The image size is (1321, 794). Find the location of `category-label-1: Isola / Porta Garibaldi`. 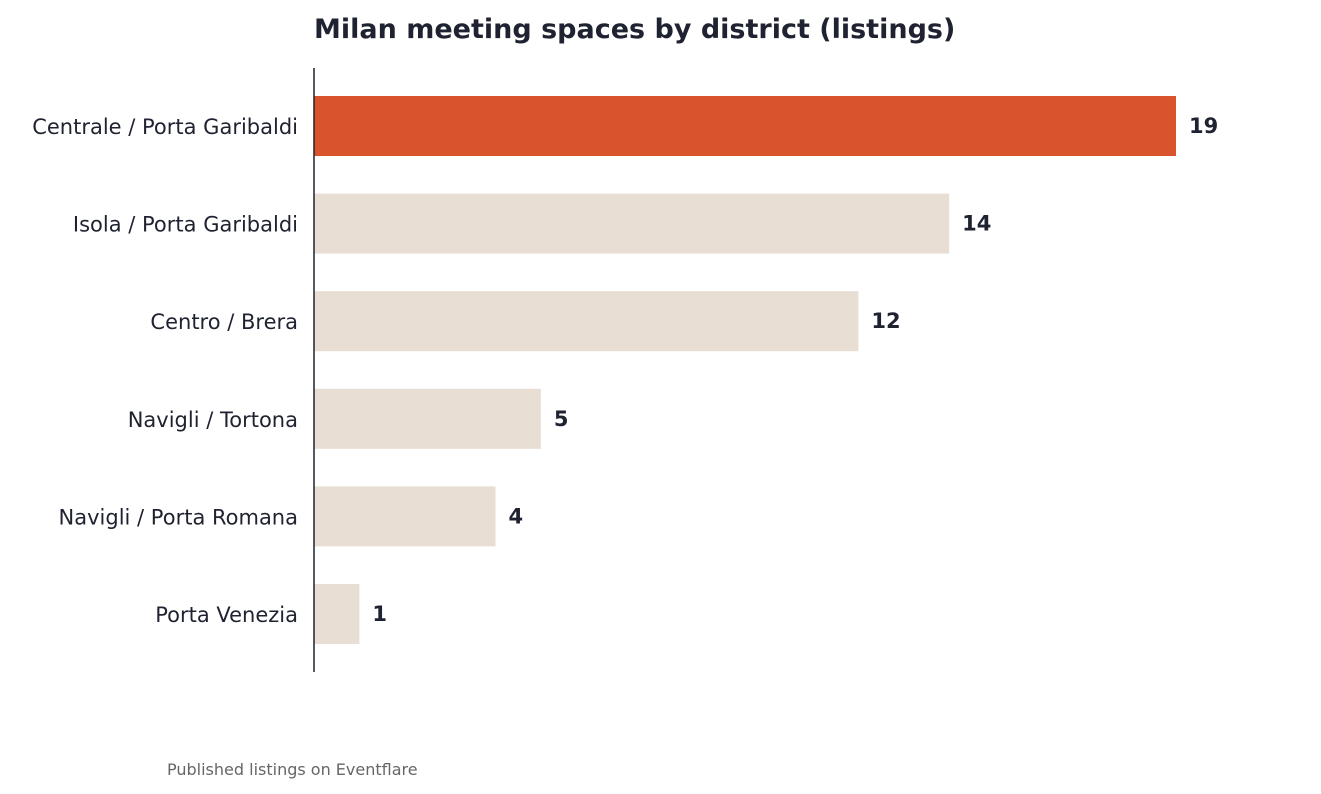

category-label-1: Isola / Porta Garibaldi is located at coordinates (185, 225).